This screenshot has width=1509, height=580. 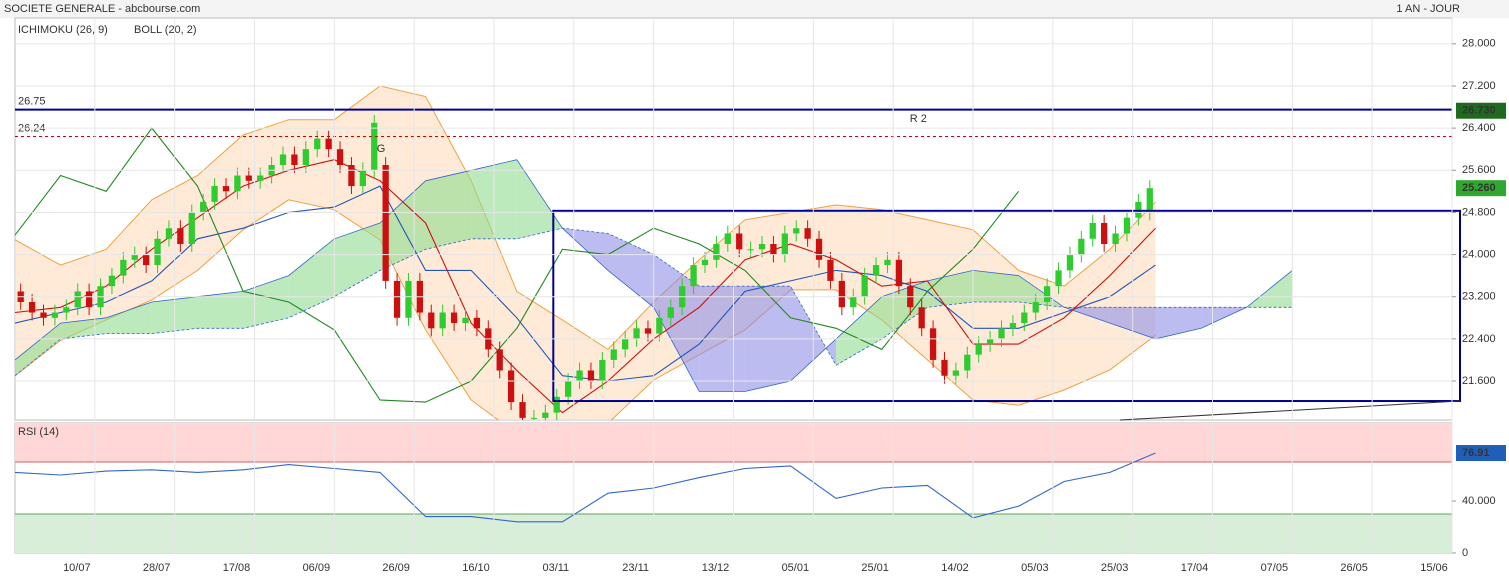 I want to click on x-tick-label: 17/08, so click(x=237, y=568).